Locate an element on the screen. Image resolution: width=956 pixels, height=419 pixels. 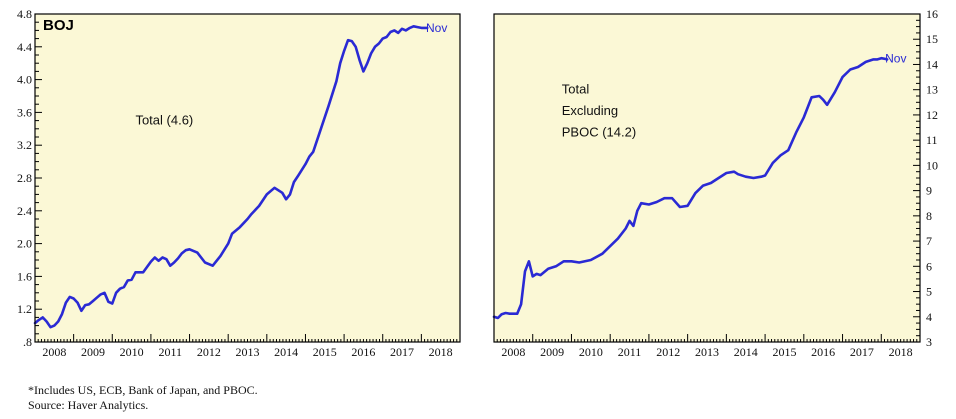
chart-title: BOJ is located at coordinates (58, 25).